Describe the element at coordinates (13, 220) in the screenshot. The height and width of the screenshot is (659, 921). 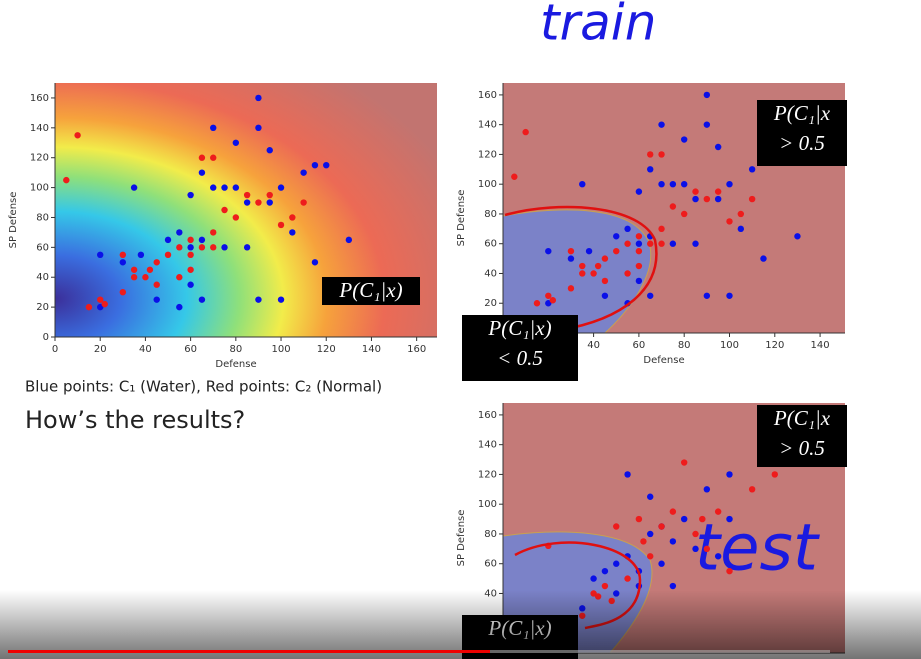
I see `y-axis-label: SP Defense` at that location.